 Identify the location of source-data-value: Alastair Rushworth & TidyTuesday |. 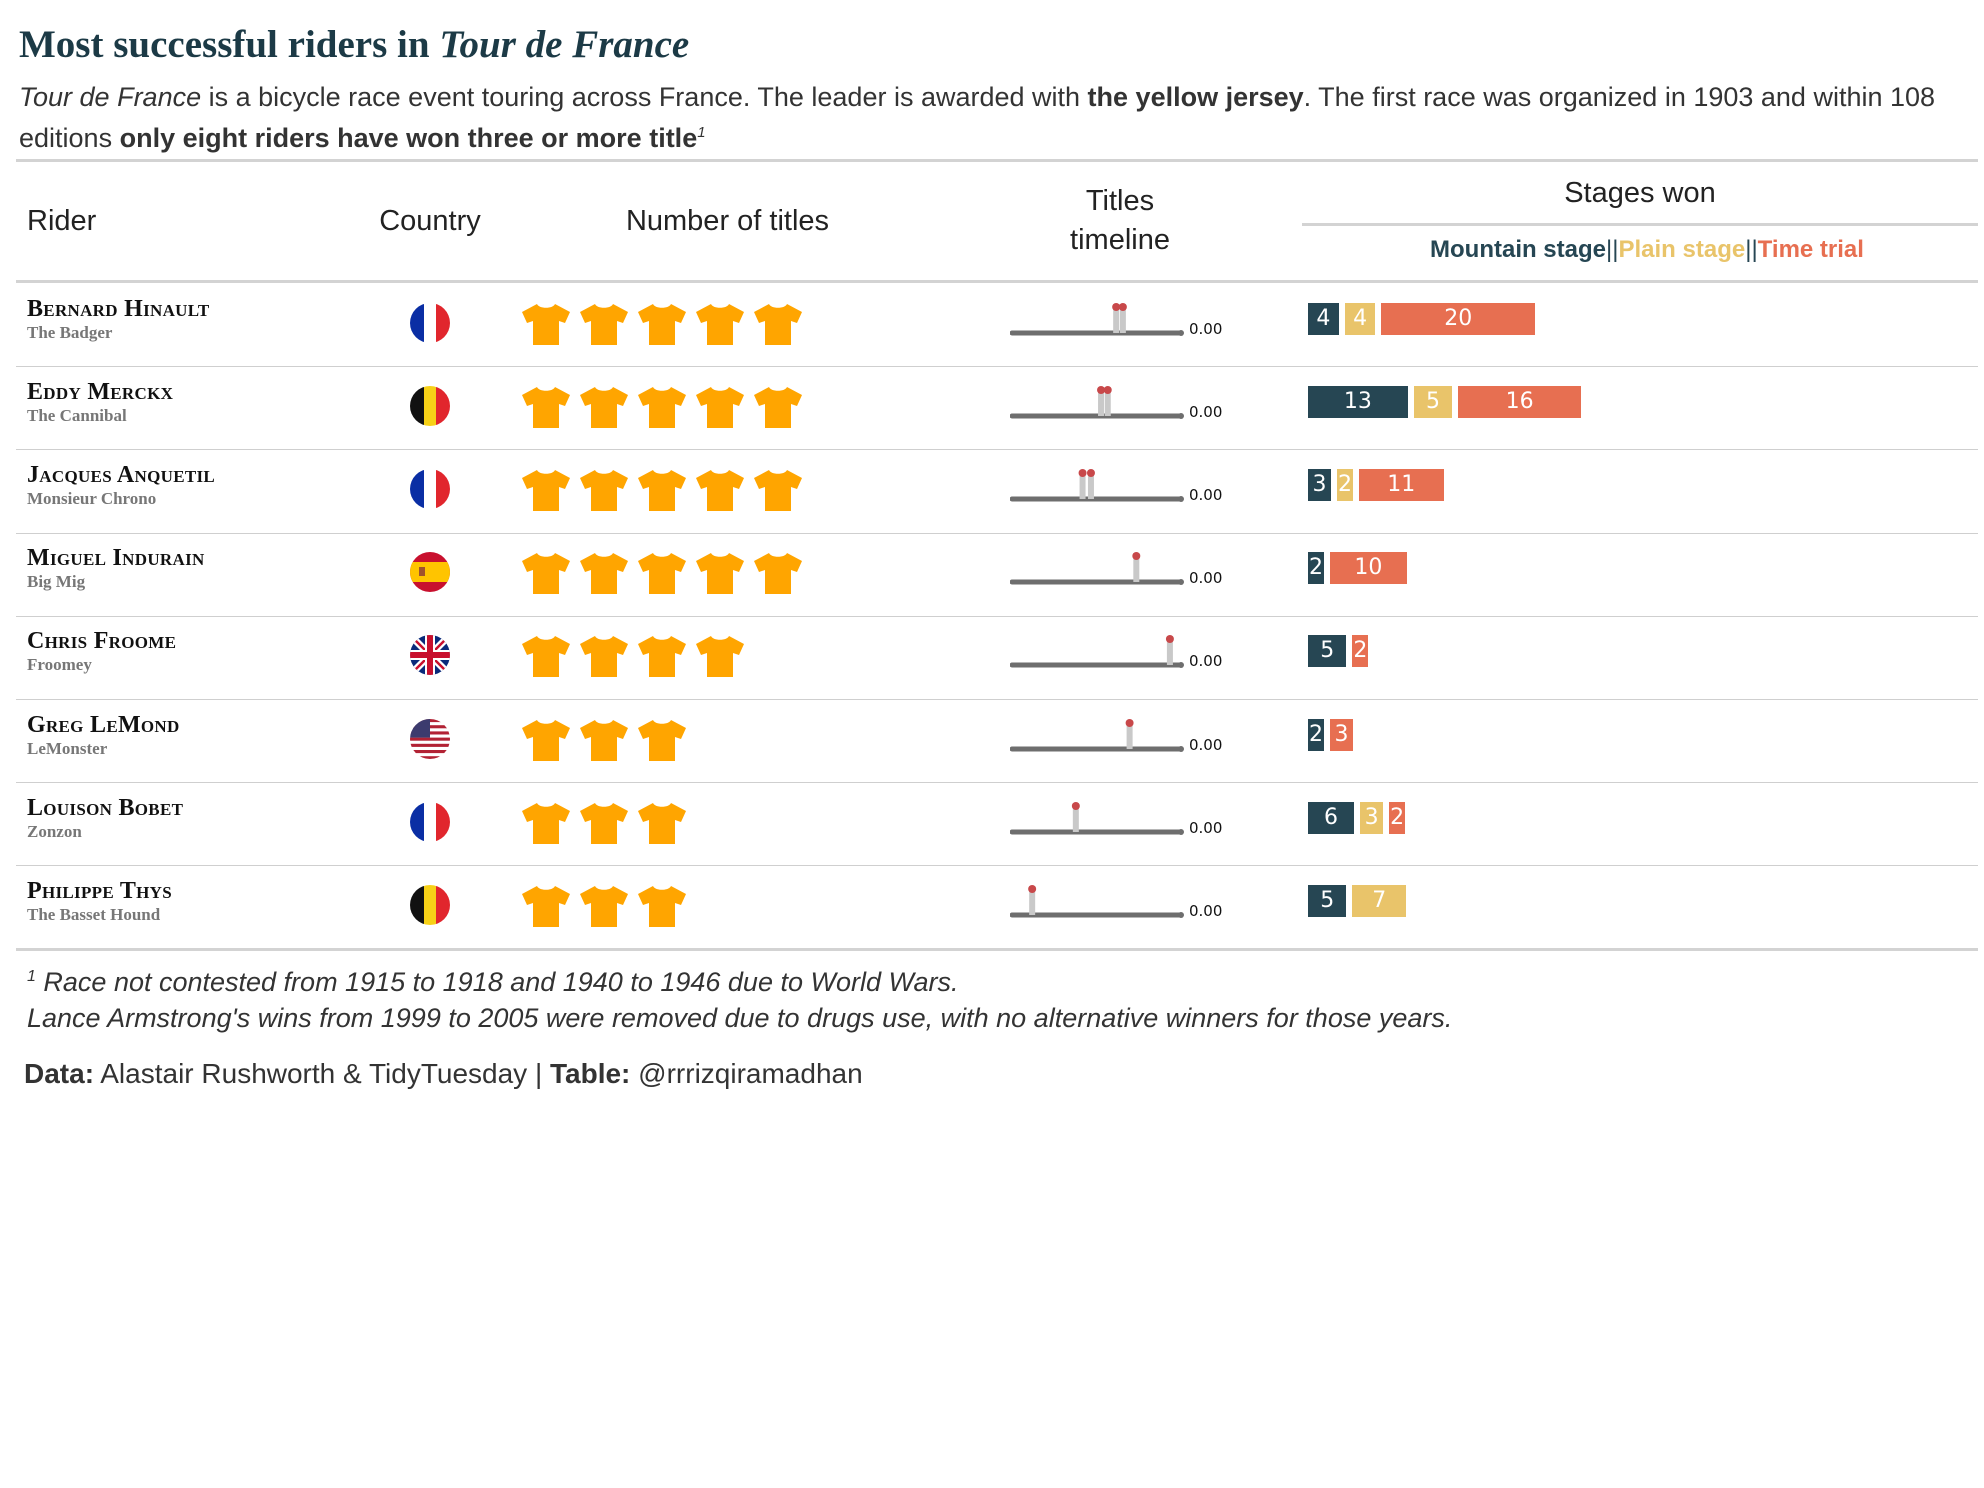
(322, 1073).